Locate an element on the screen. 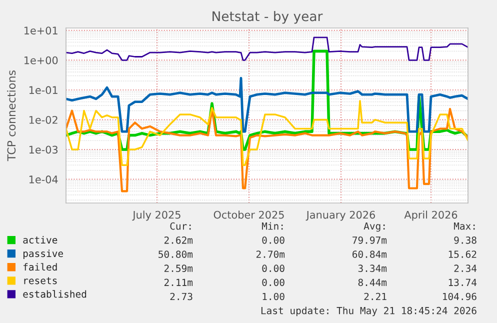 This screenshot has width=497, height=323. legend-label: resets is located at coordinates (40, 280).